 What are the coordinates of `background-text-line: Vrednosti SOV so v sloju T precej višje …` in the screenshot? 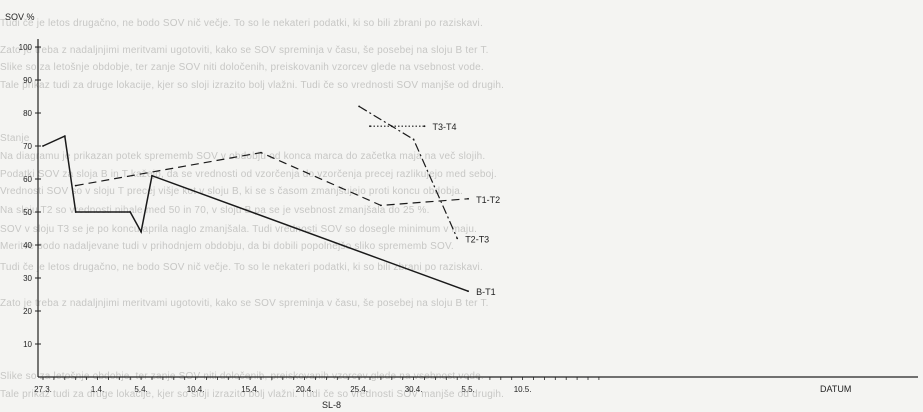 It's located at (231, 191).